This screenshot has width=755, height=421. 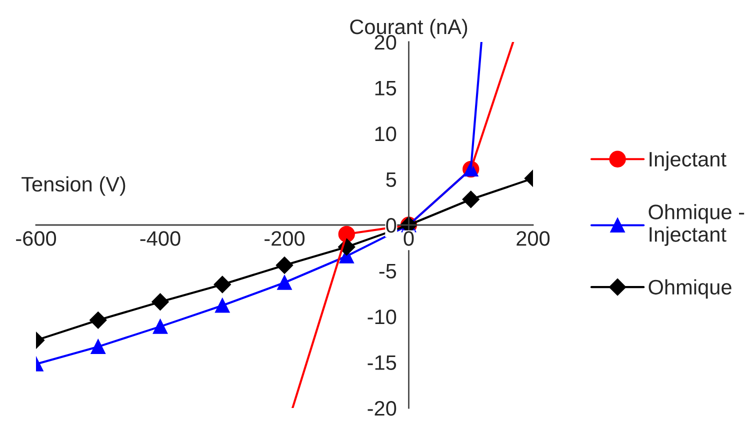 I want to click on legend-label: Ohmique - Injectant, so click(x=696, y=225).